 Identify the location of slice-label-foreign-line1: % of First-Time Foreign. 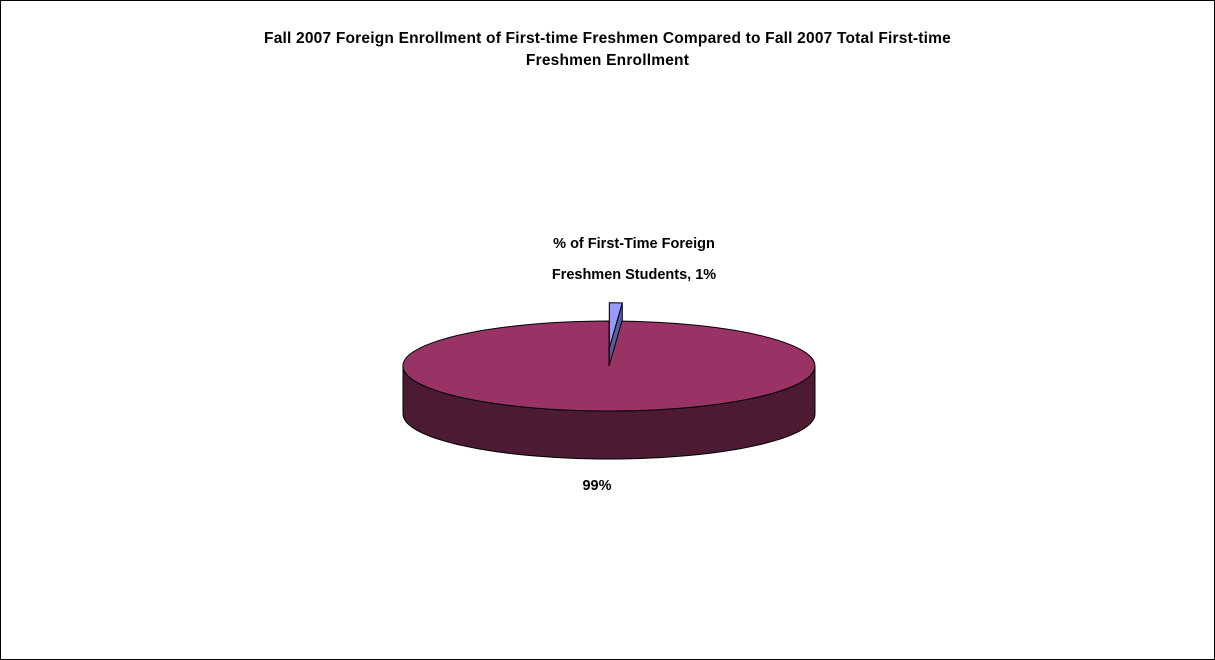
(634, 244).